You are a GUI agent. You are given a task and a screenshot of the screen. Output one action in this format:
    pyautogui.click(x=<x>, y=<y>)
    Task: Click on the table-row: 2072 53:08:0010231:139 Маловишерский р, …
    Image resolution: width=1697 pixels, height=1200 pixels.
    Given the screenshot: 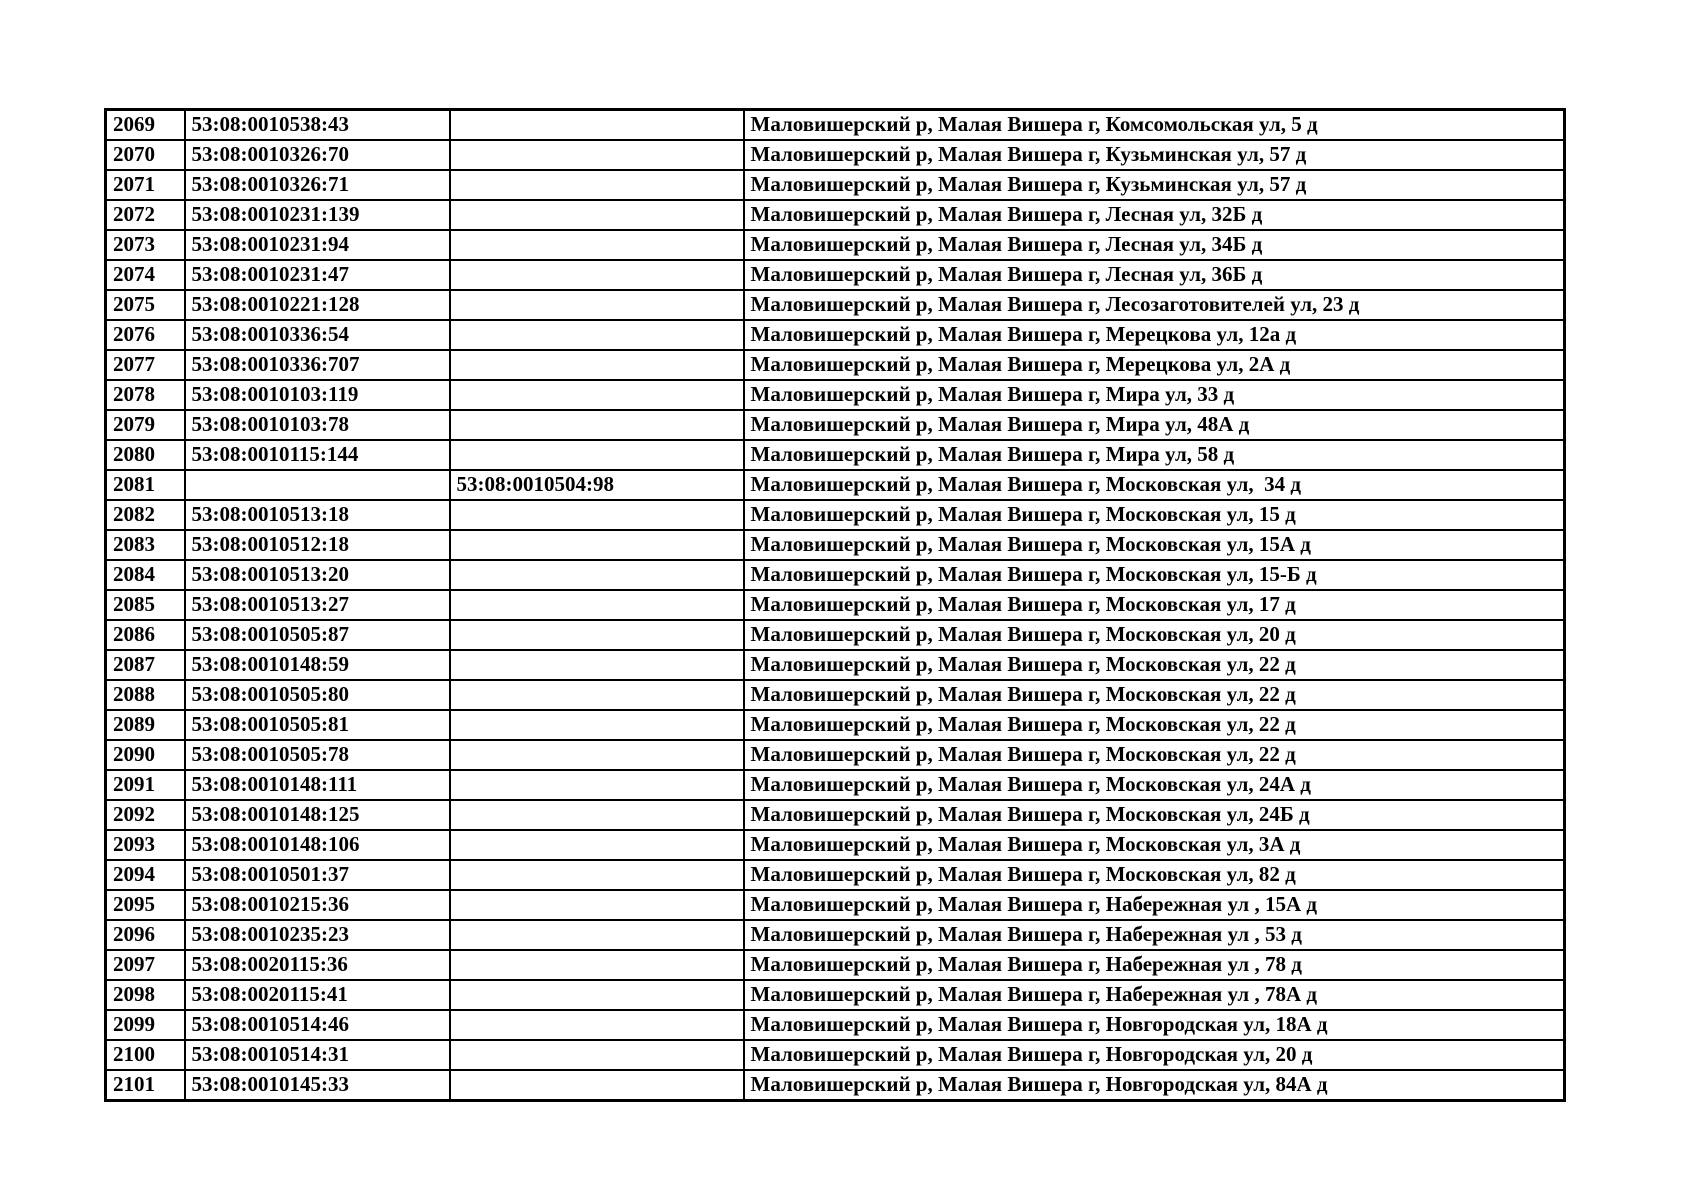 What is the action you would take?
    pyautogui.click(x=835, y=215)
    